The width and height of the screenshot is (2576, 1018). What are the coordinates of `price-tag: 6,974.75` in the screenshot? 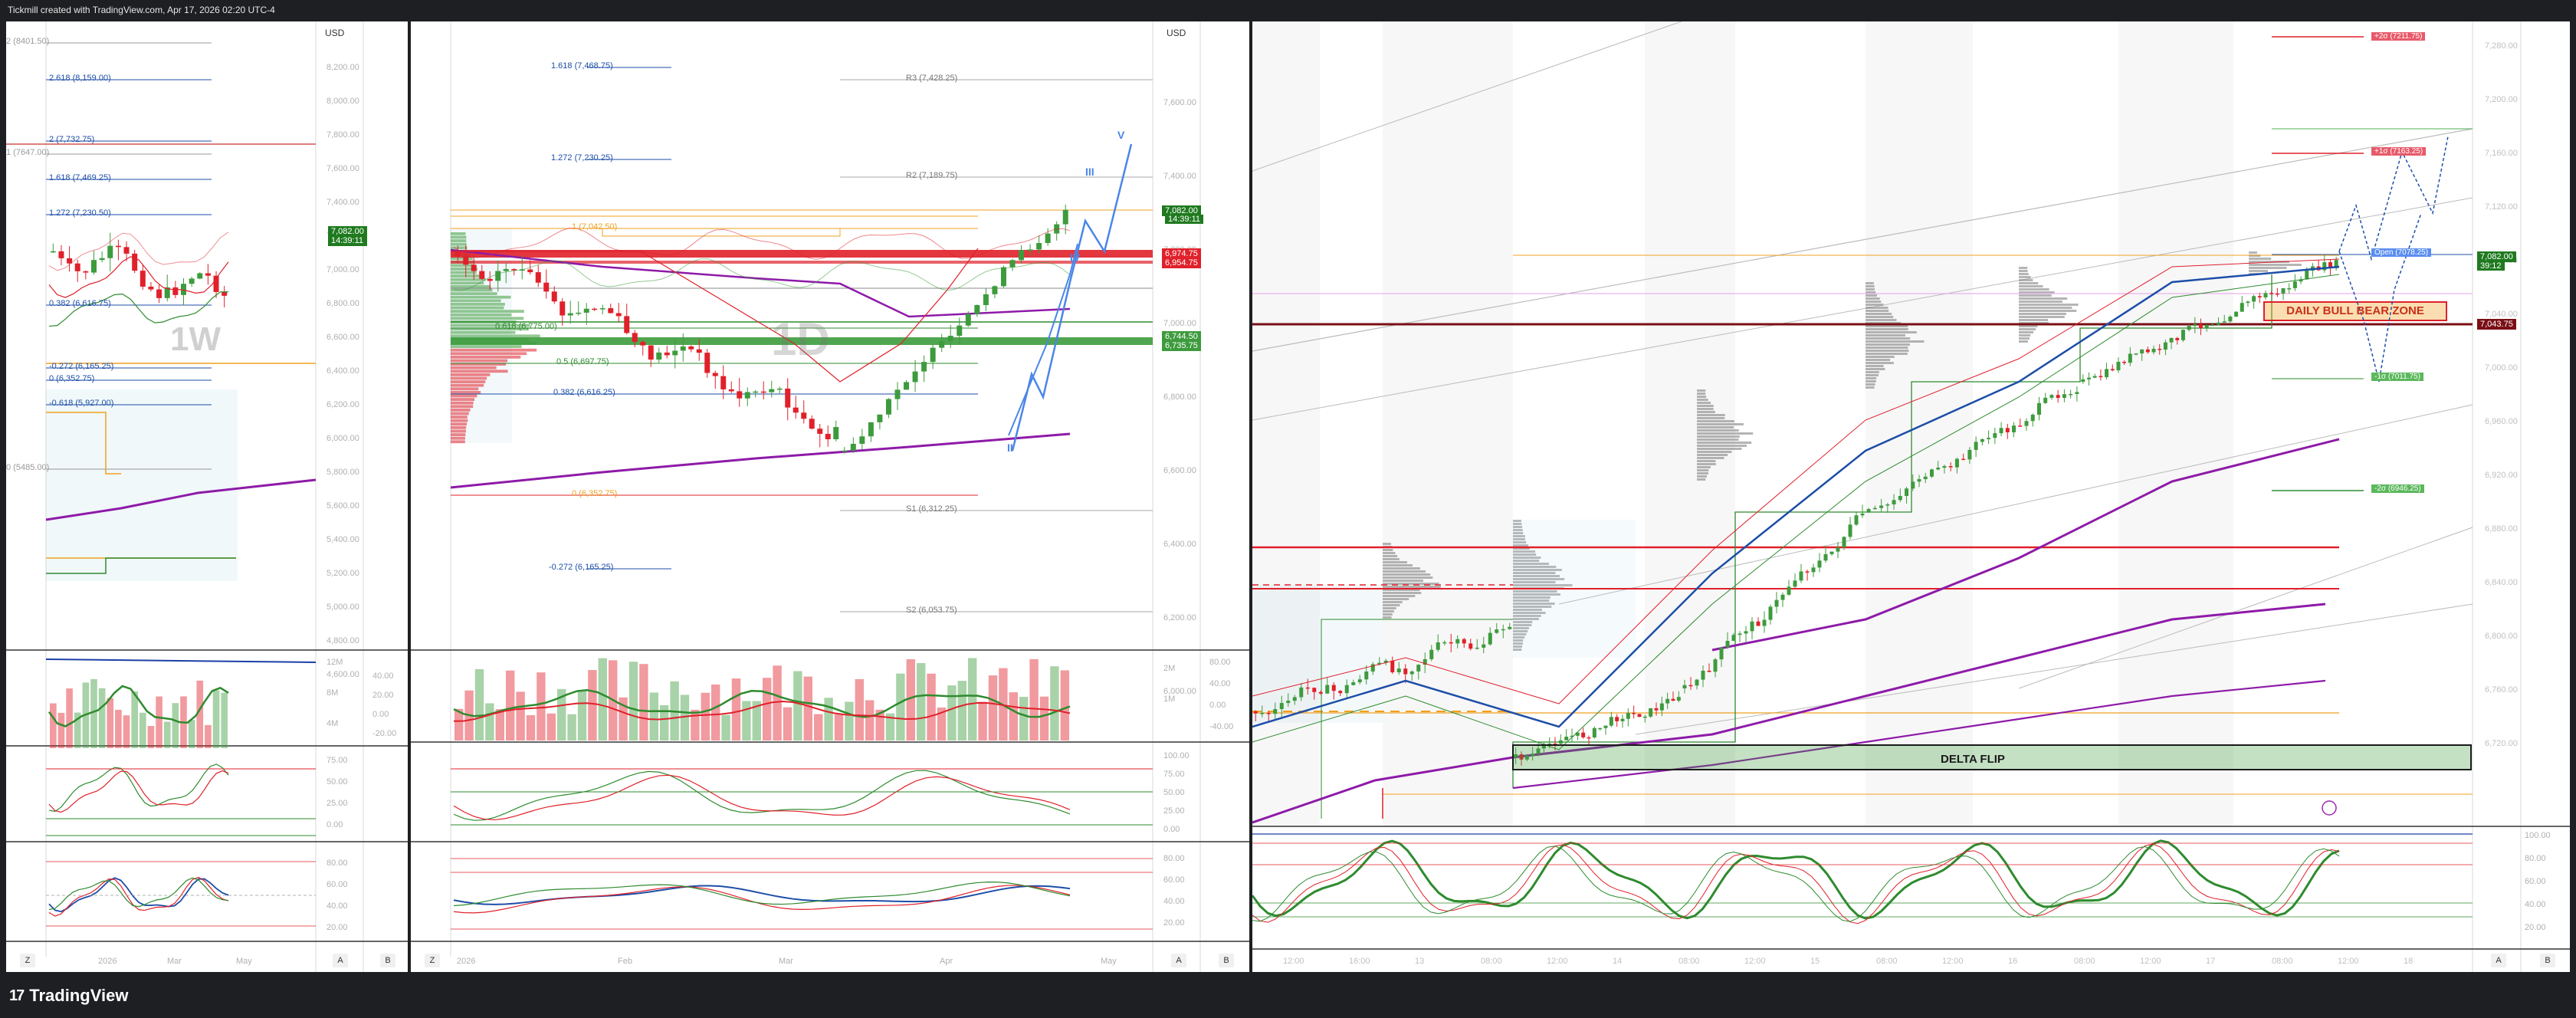 It's located at (1181, 254).